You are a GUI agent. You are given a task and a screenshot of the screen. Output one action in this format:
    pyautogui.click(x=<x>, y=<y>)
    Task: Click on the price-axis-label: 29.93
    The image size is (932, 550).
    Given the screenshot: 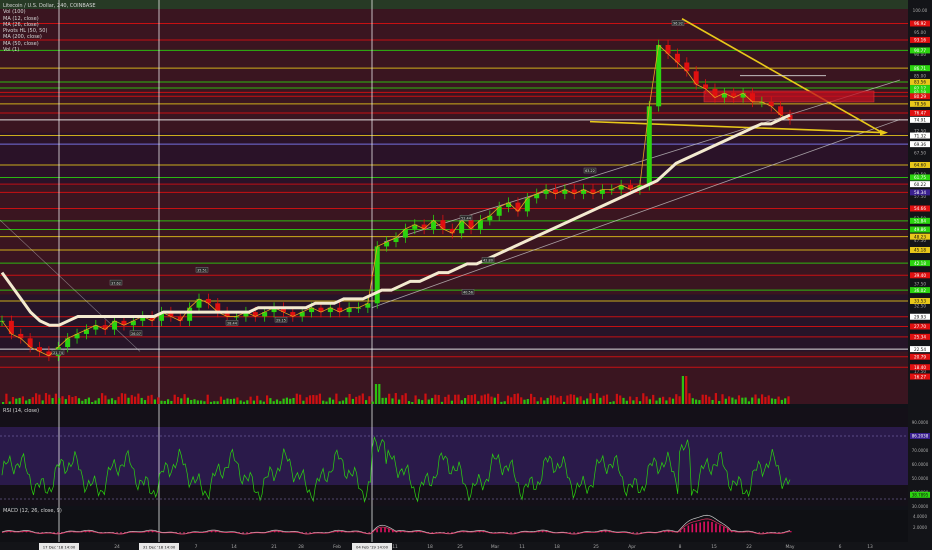 What is the action you would take?
    pyautogui.click(x=920, y=316)
    